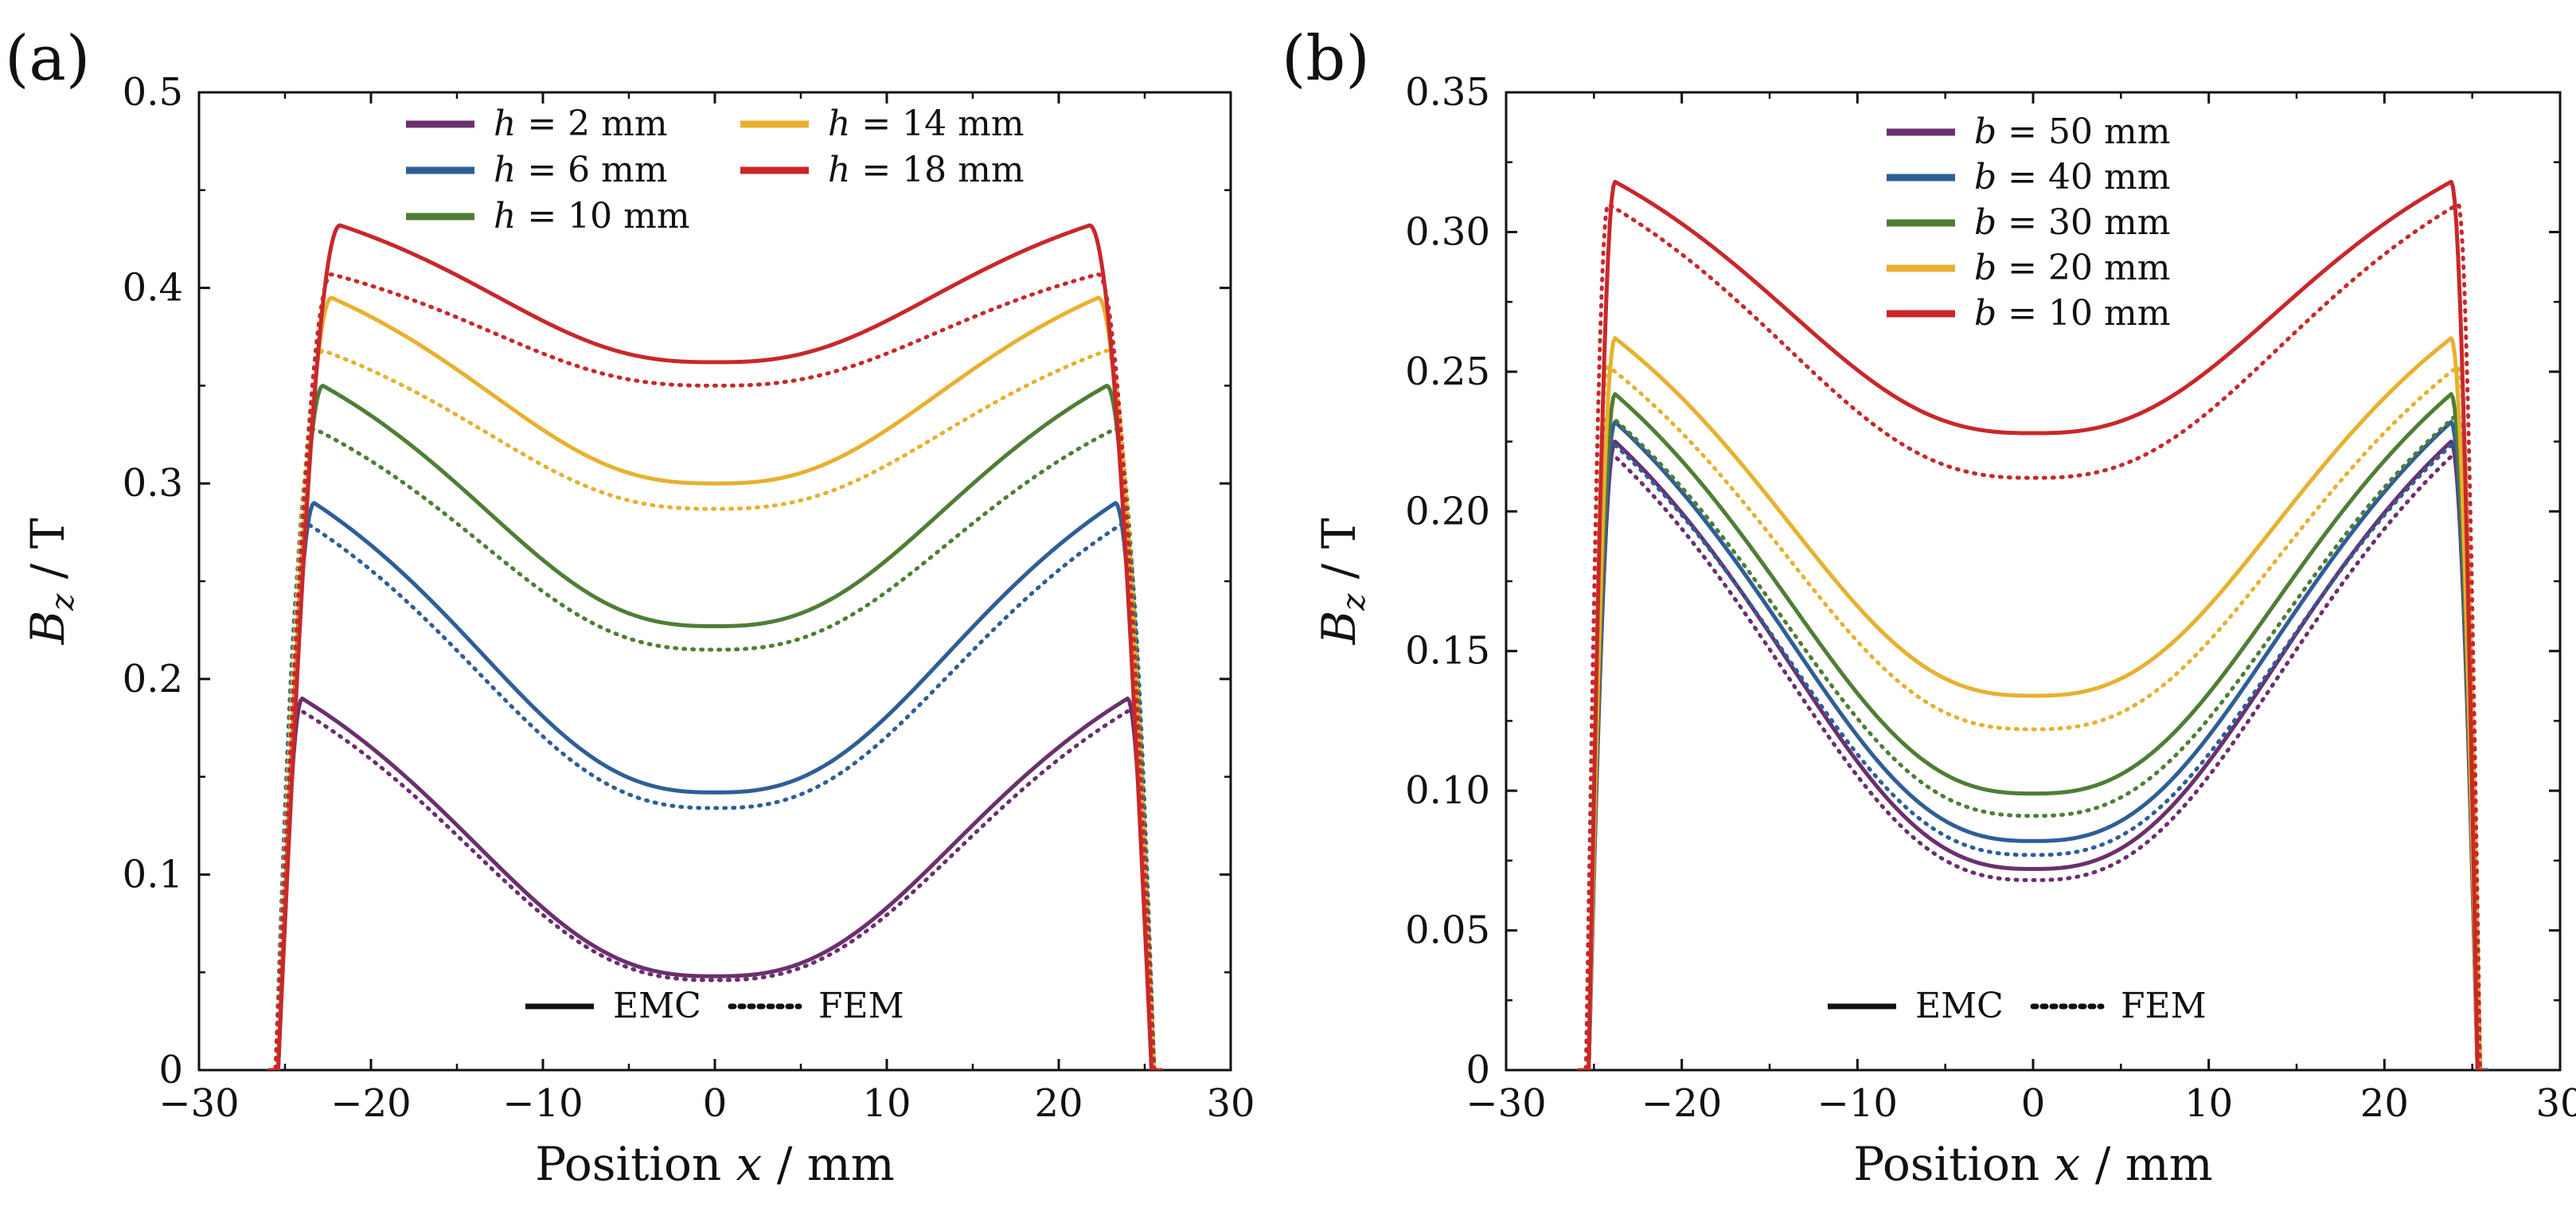 The height and width of the screenshot is (1215, 2576). I want to click on legend-label-1: h = 6 mm, so click(581, 170).